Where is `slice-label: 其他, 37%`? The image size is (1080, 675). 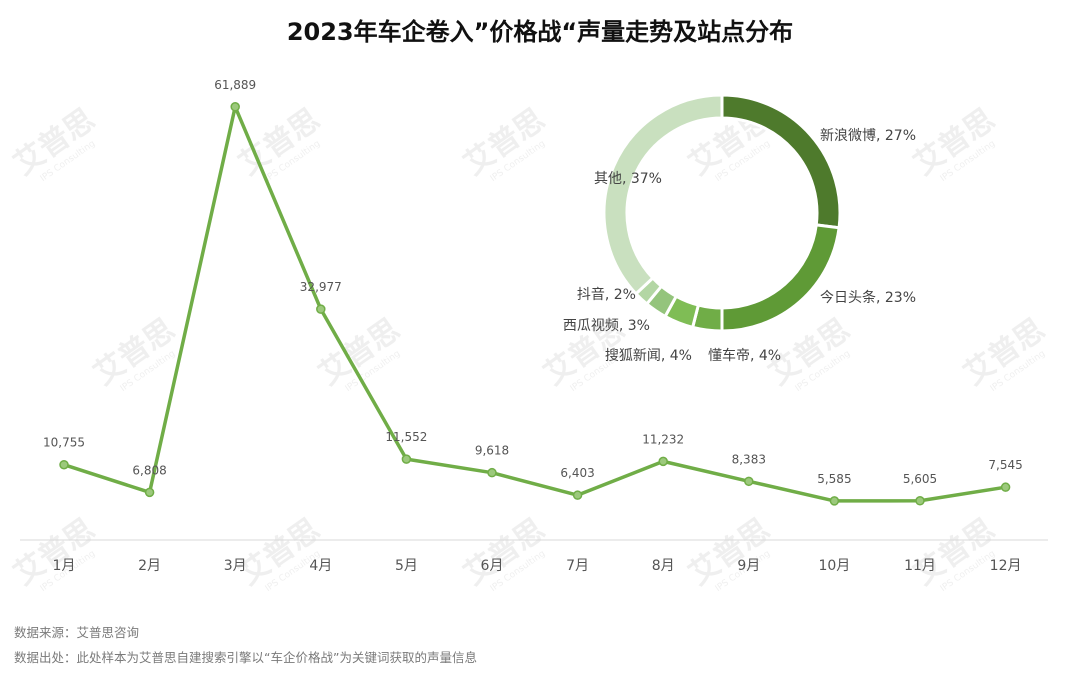 slice-label: 其他, 37% is located at coordinates (628, 179).